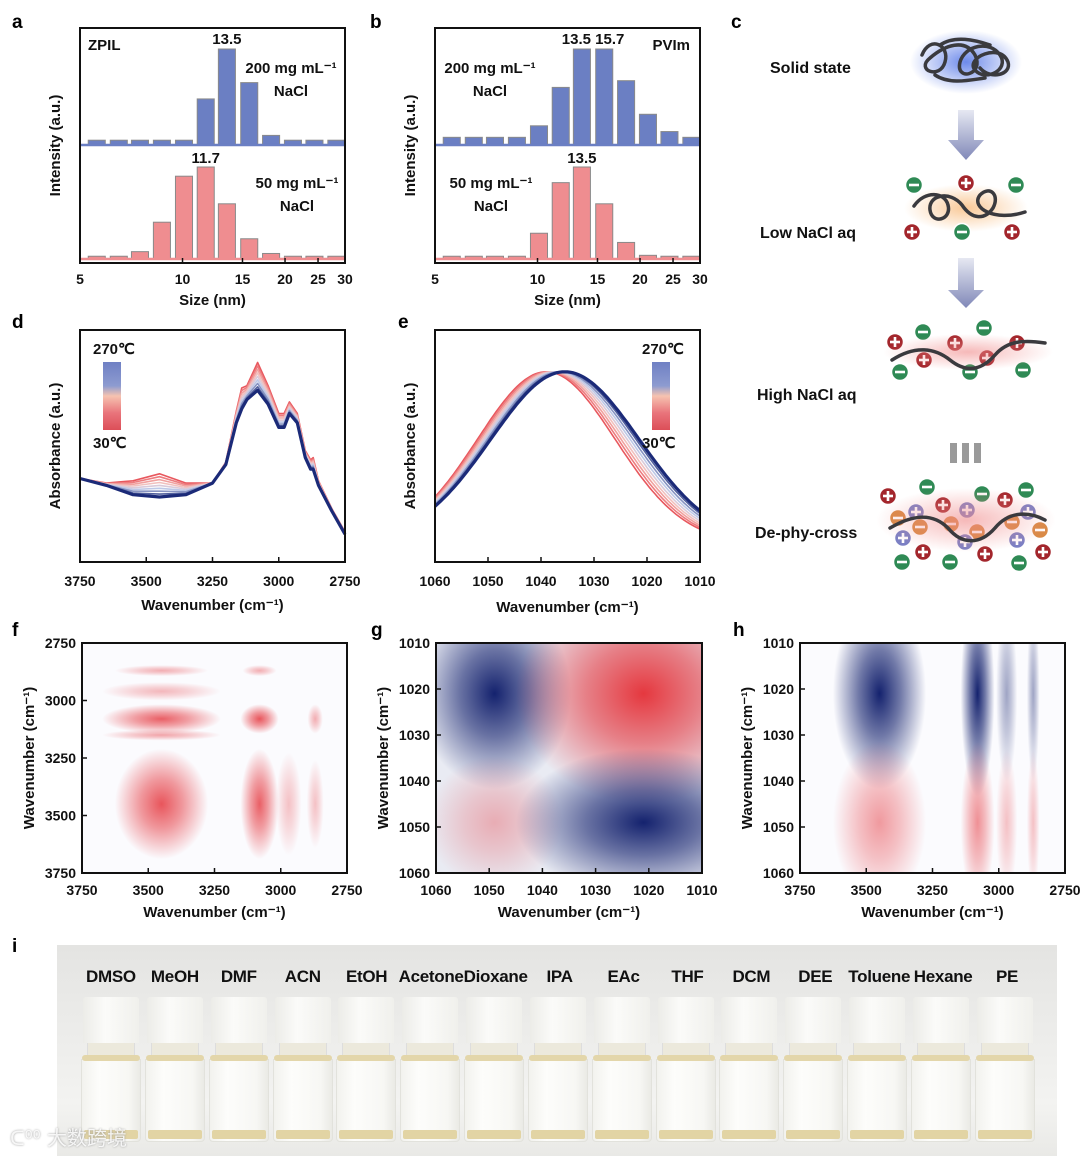 This screenshot has height=1156, width=1080. I want to click on peak-label: 13.5, so click(581, 158).